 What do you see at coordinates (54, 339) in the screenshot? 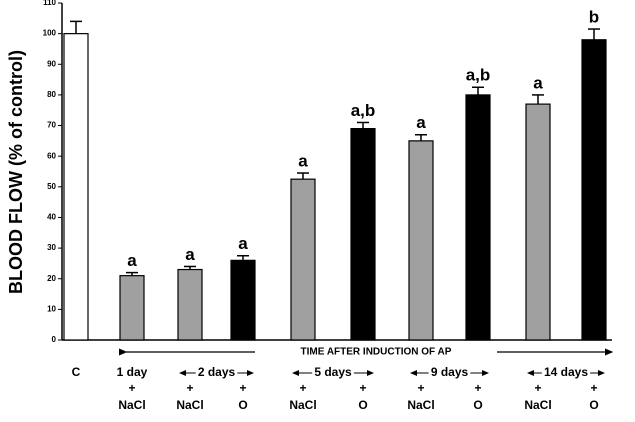
I see `y-tick-label: 0` at bounding box center [54, 339].